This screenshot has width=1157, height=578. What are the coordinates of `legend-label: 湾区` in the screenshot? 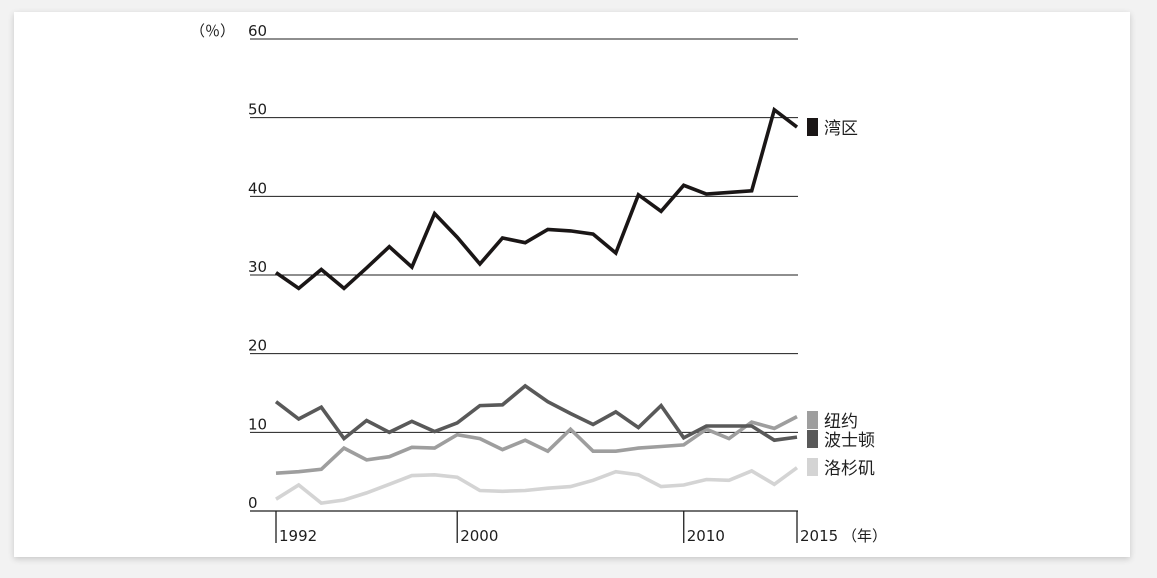 It's located at (841, 129).